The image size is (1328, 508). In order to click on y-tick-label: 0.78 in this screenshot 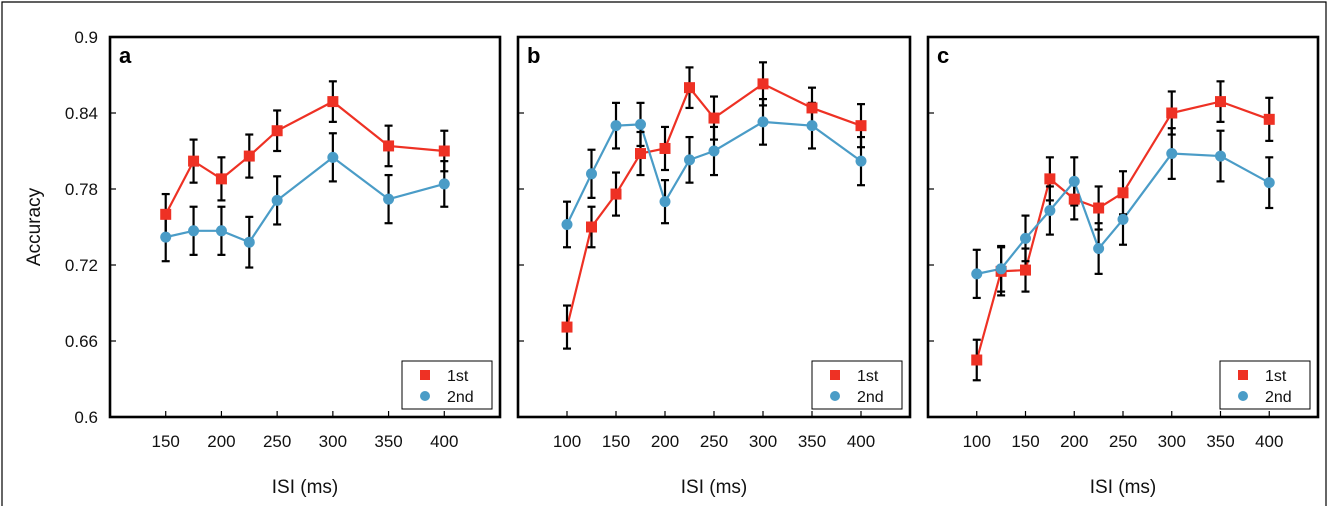, I will do `click(81, 189)`.